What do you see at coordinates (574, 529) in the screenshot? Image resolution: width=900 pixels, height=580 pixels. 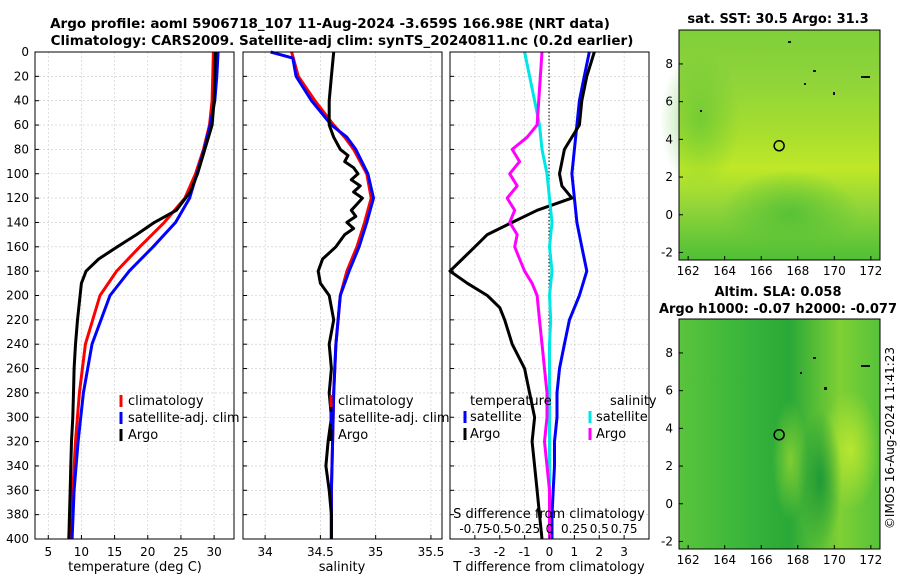 I see `secondary-tick-label: 0.25` at bounding box center [574, 529].